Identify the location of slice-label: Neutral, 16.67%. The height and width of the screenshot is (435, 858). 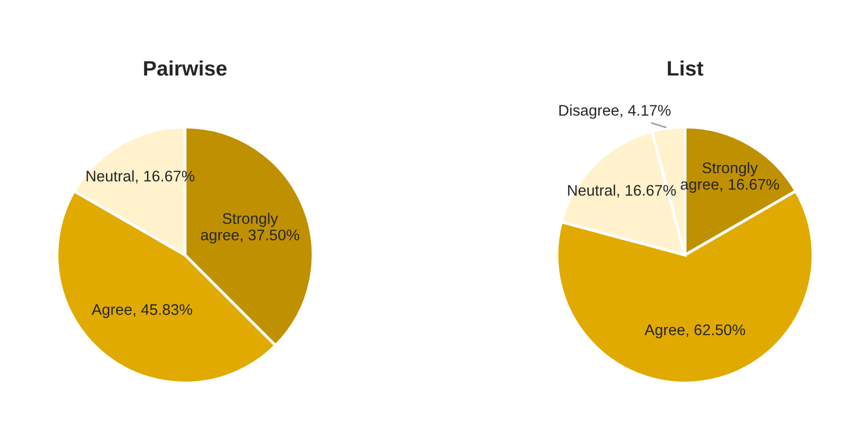
(622, 191).